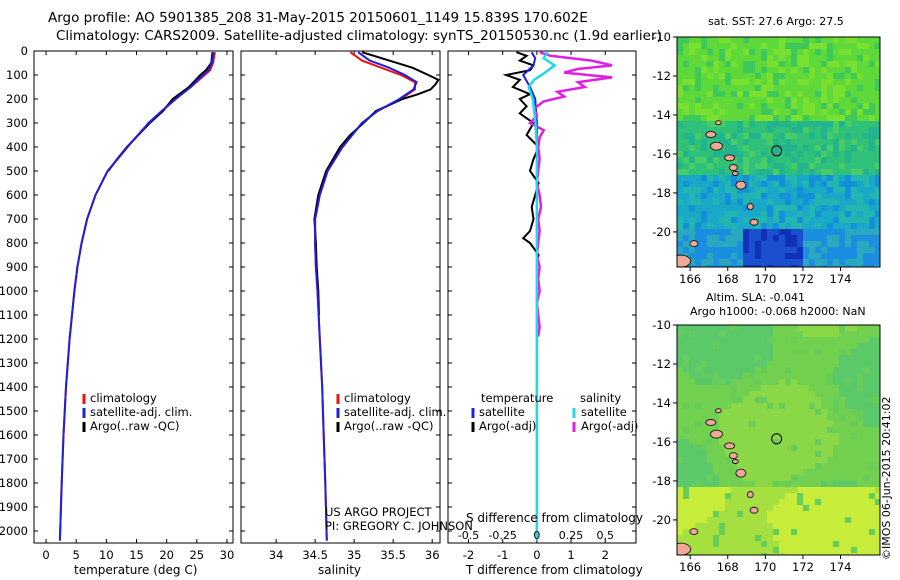 The image size is (900, 580). I want to click on depth-tick-label: 100, so click(17, 75).